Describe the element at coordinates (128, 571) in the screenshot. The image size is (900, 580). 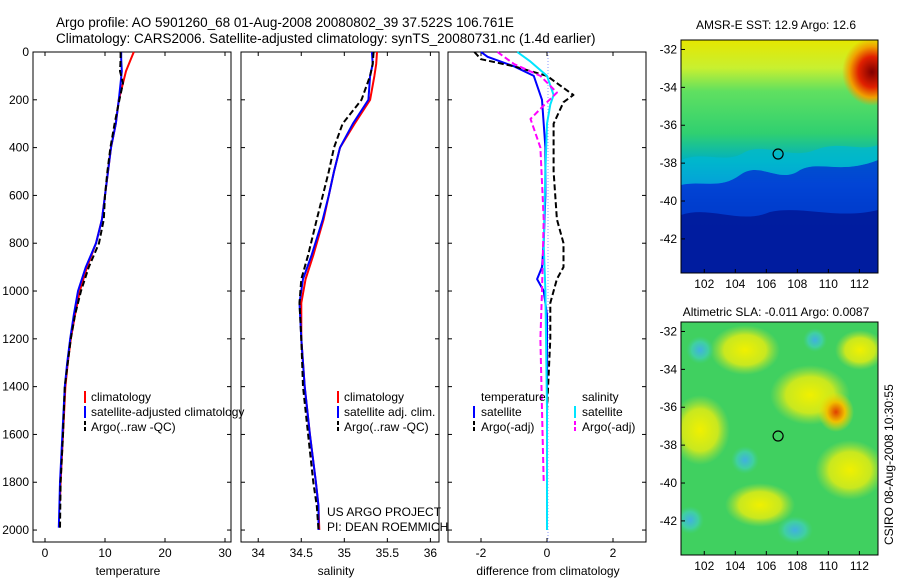
I see `temperature-axis-label: temperature` at that location.